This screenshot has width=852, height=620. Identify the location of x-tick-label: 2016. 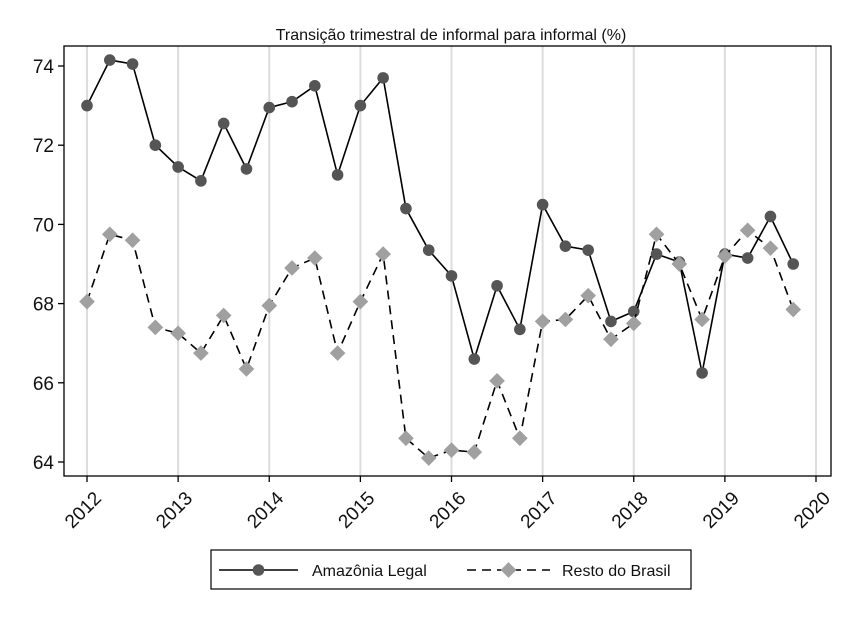
(448, 510).